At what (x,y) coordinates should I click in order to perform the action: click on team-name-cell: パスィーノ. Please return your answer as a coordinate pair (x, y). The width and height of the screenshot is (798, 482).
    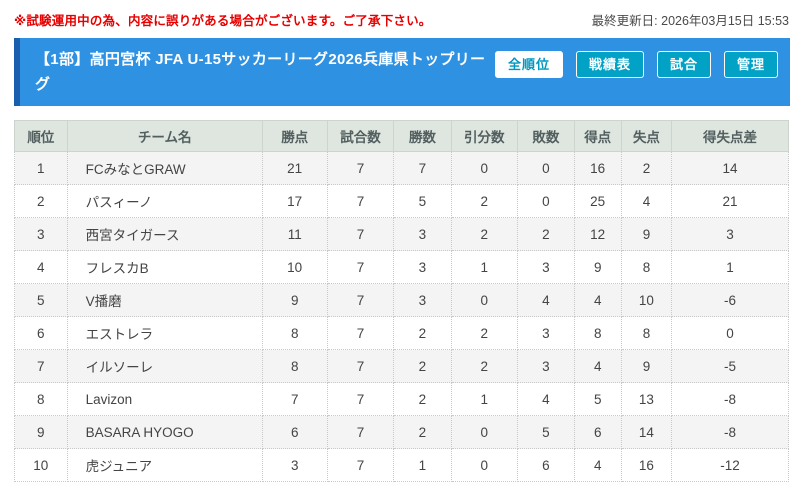
    Looking at the image, I should click on (164, 201).